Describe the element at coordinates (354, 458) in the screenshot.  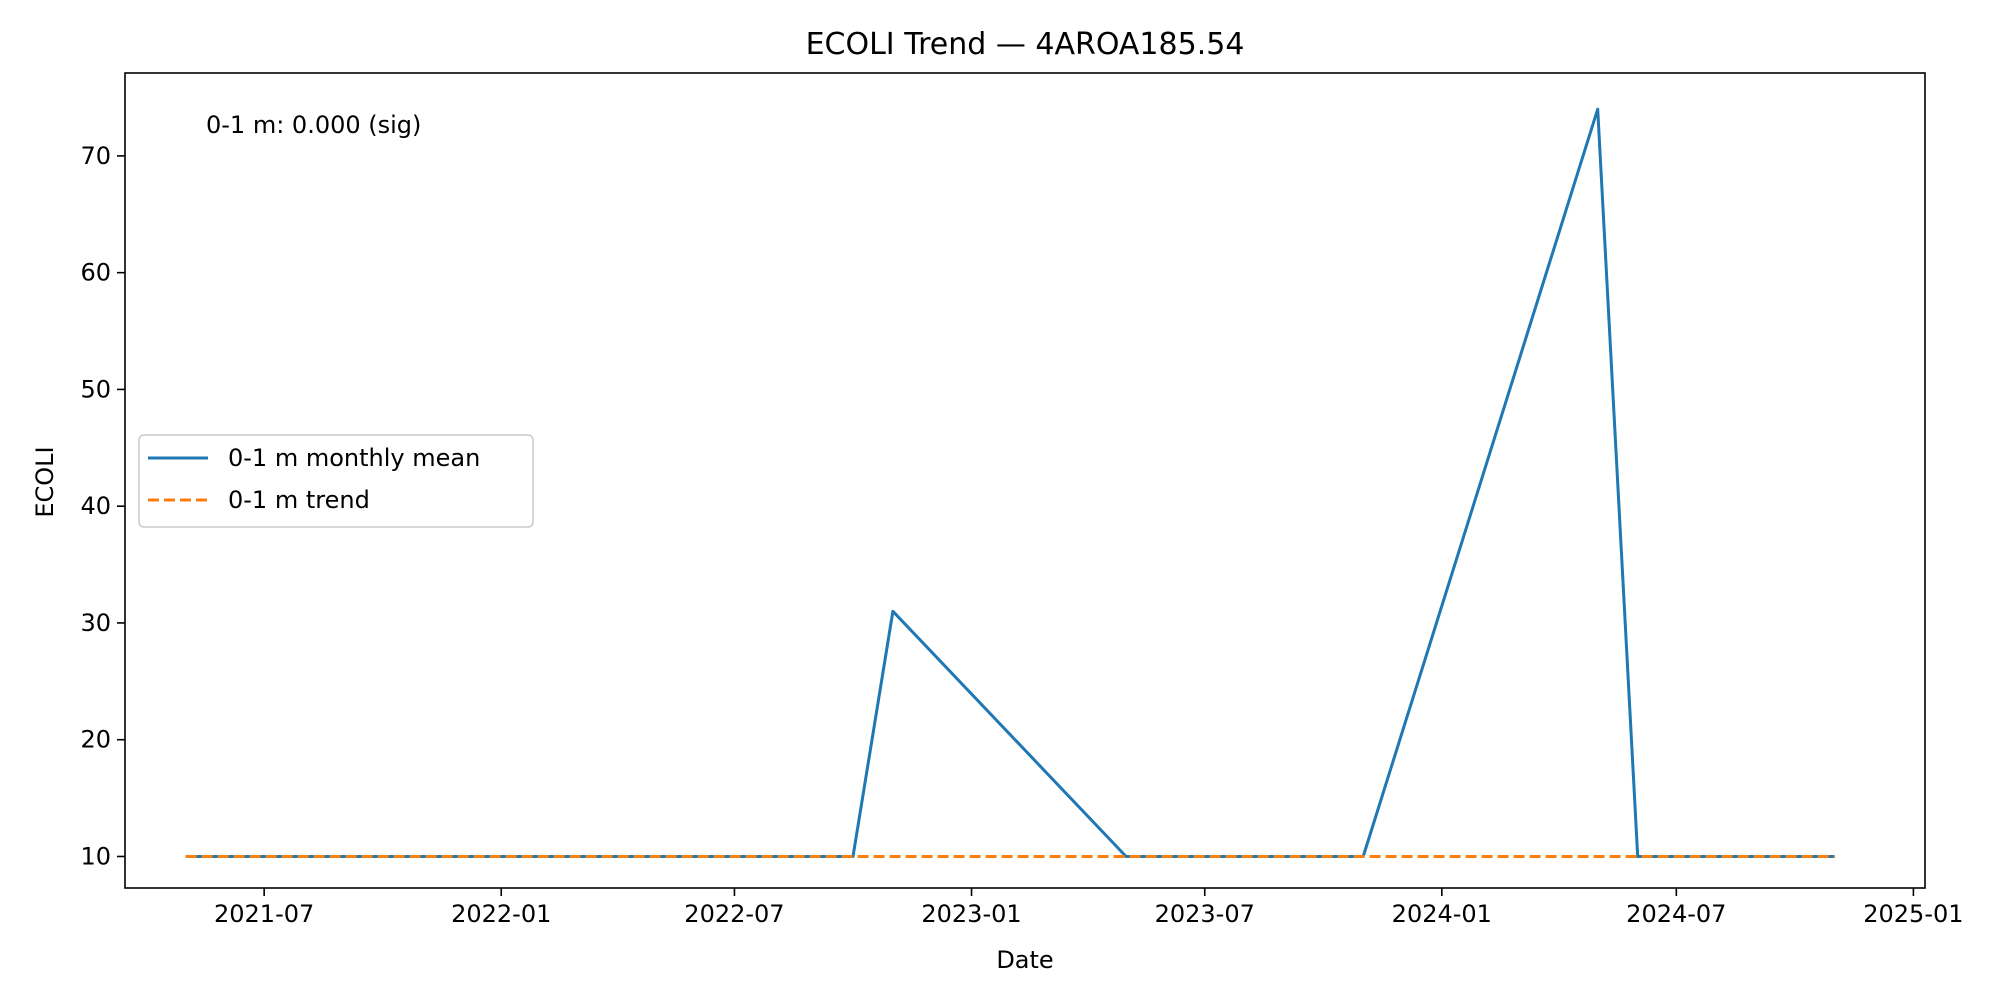
I see `legend-label-monthly-mean: 0-1 m monthly mean` at that location.